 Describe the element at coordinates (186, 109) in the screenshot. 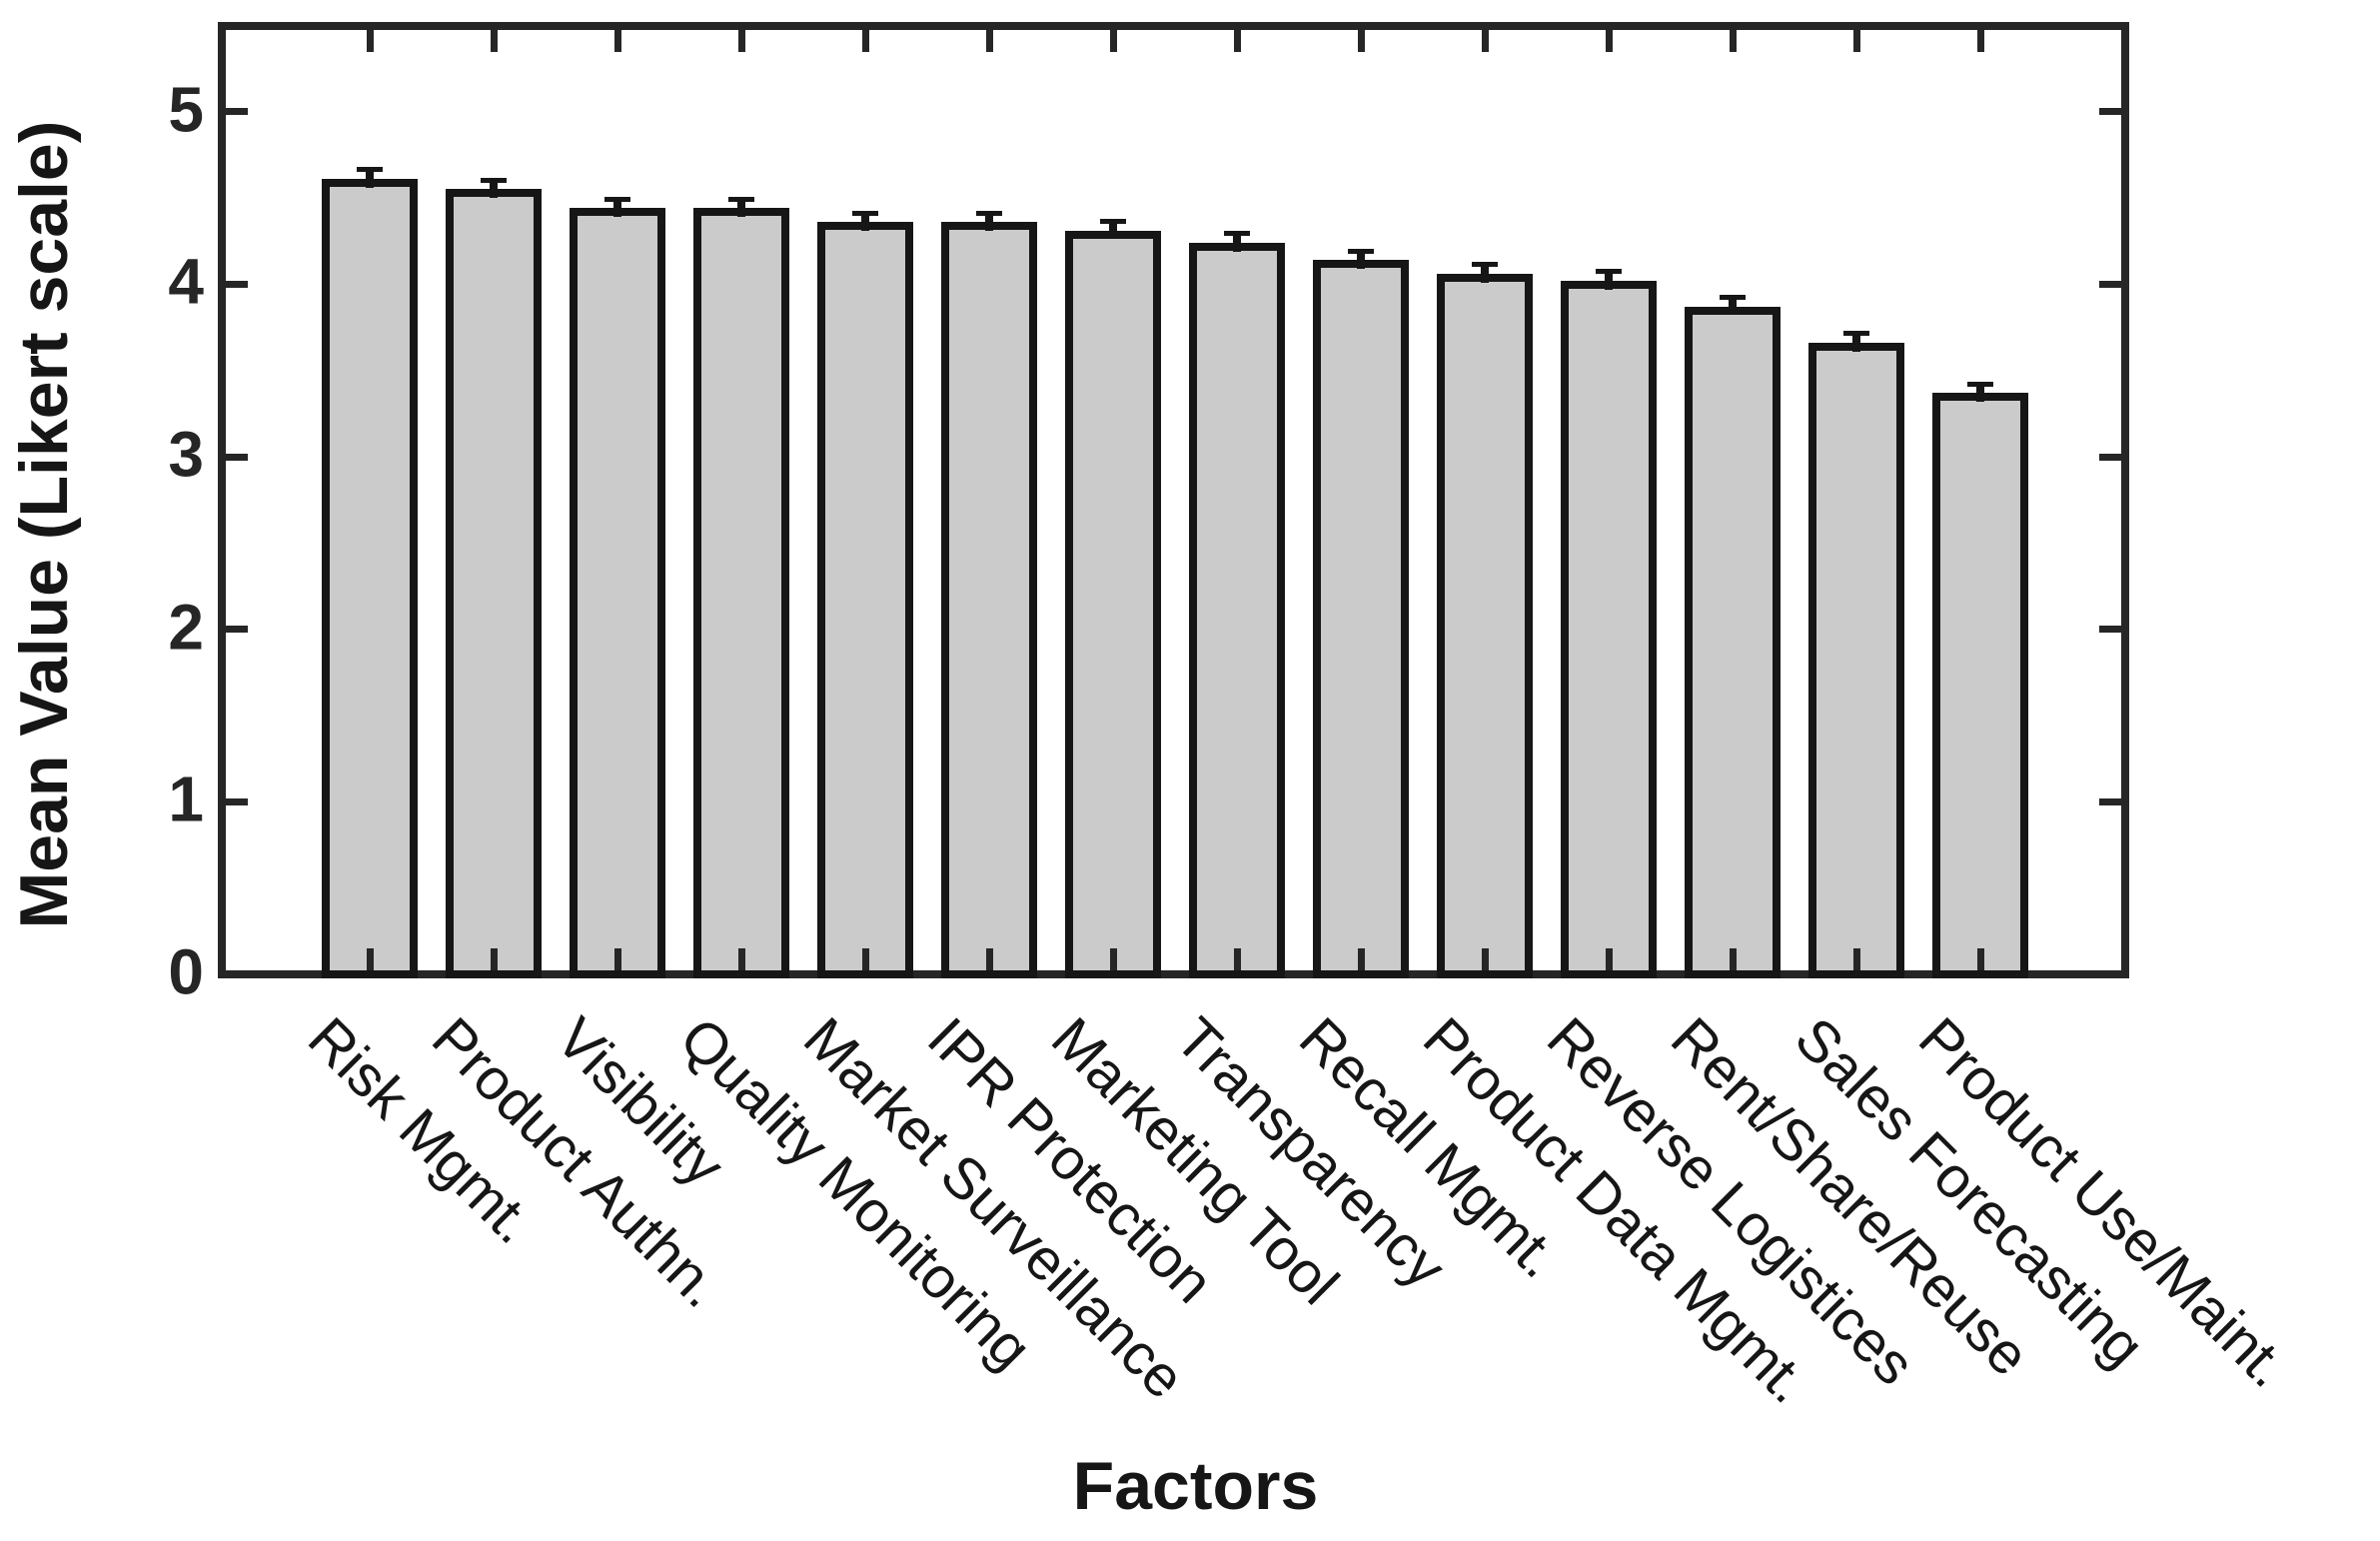

I see `y-tick-label: 5` at that location.